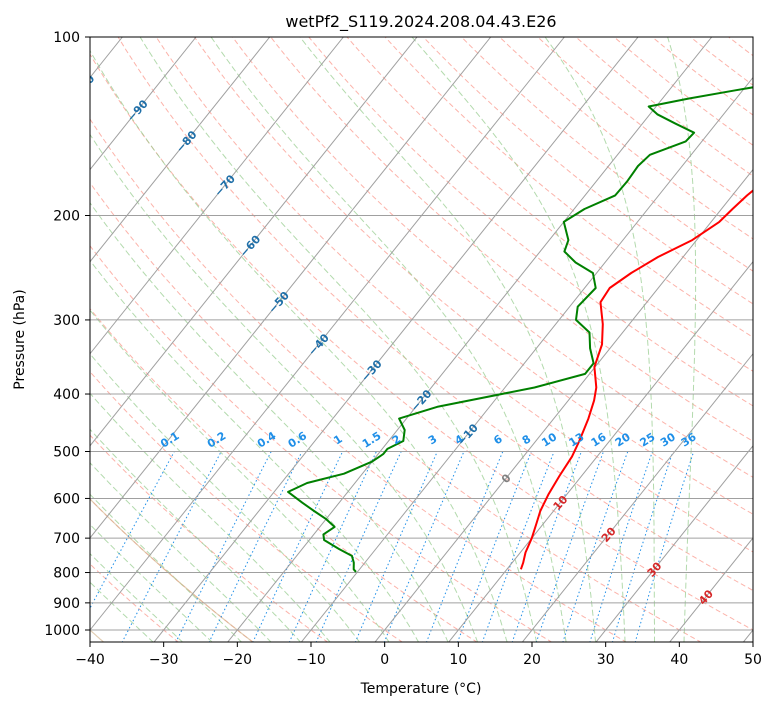 The image size is (775, 708). What do you see at coordinates (498, 439) in the screenshot?
I see `mixing-ratio-label: 6` at bounding box center [498, 439].